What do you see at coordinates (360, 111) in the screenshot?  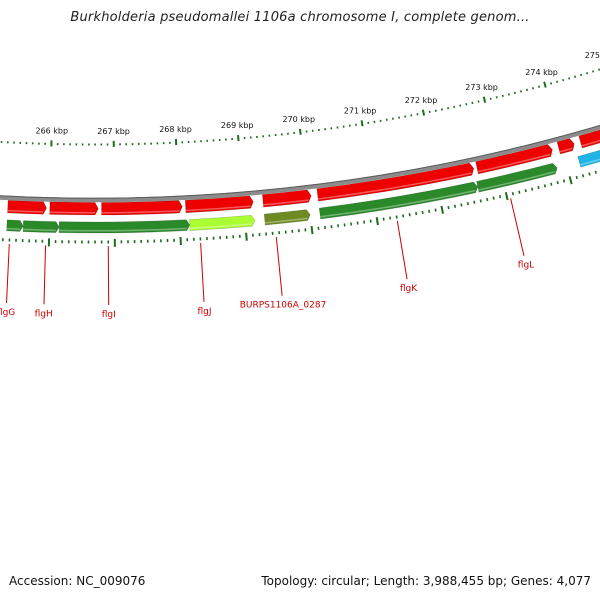 I see `scale-label: 271 kbp` at bounding box center [360, 111].